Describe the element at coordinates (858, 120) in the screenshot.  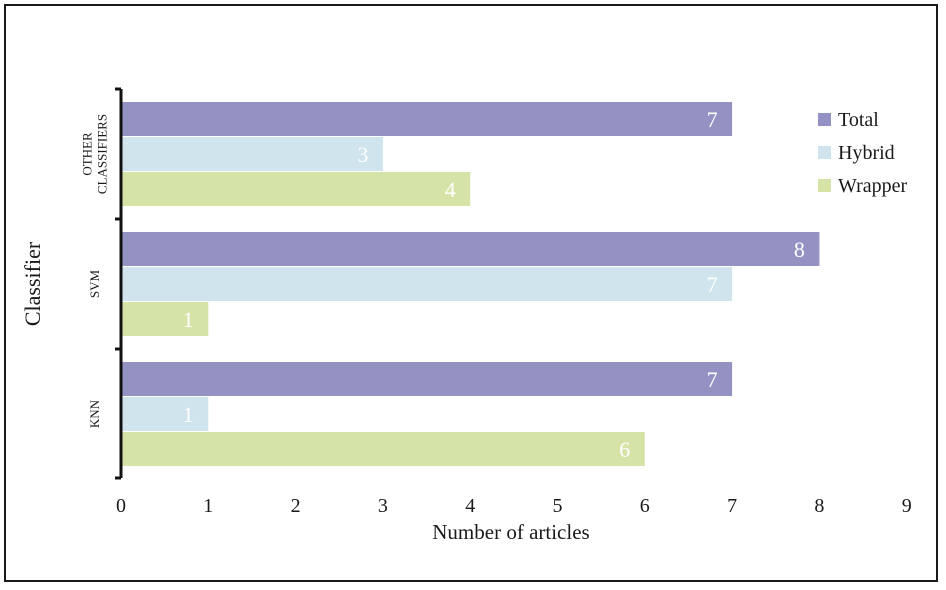
I see `legend-label-total: Total` at that location.